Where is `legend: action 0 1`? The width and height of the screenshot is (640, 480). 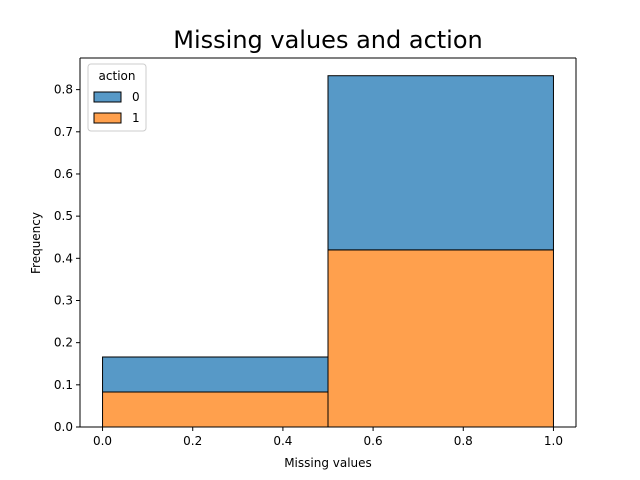
legend: action 0 1 is located at coordinates (117, 97).